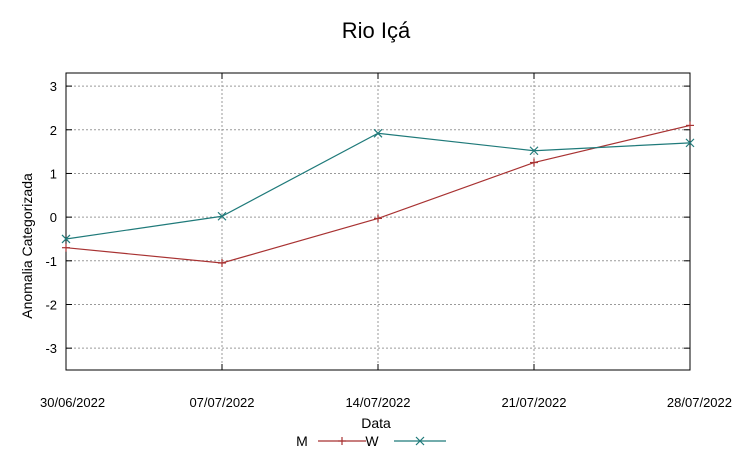 Image resolution: width=752 pixels, height=459 pixels. What do you see at coordinates (221, 402) in the screenshot?
I see `x-tick-label: 07/07/2022` at bounding box center [221, 402].